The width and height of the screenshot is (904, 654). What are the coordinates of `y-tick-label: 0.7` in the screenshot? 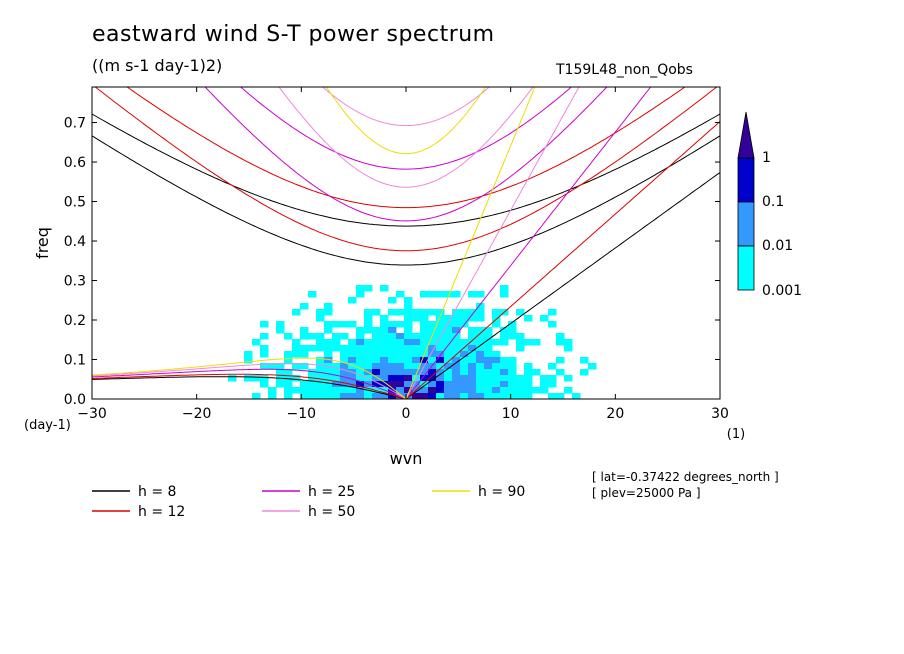 It's located at (75, 124).